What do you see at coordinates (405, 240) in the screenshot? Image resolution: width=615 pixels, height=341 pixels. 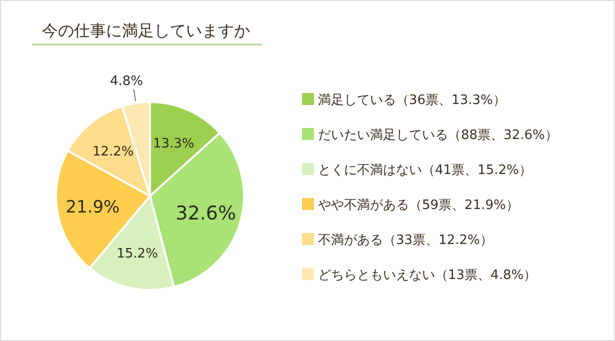 I see `legend-label: 不満がある（33票、12.2%）` at bounding box center [405, 240].